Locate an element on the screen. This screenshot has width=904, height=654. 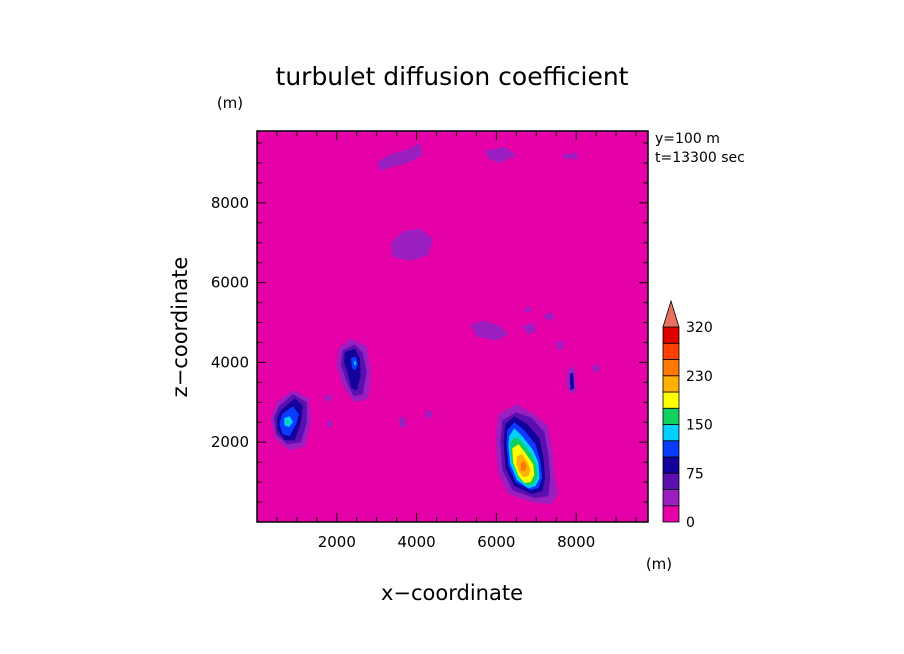
colorbar-tick-label: 230 is located at coordinates (699, 377).